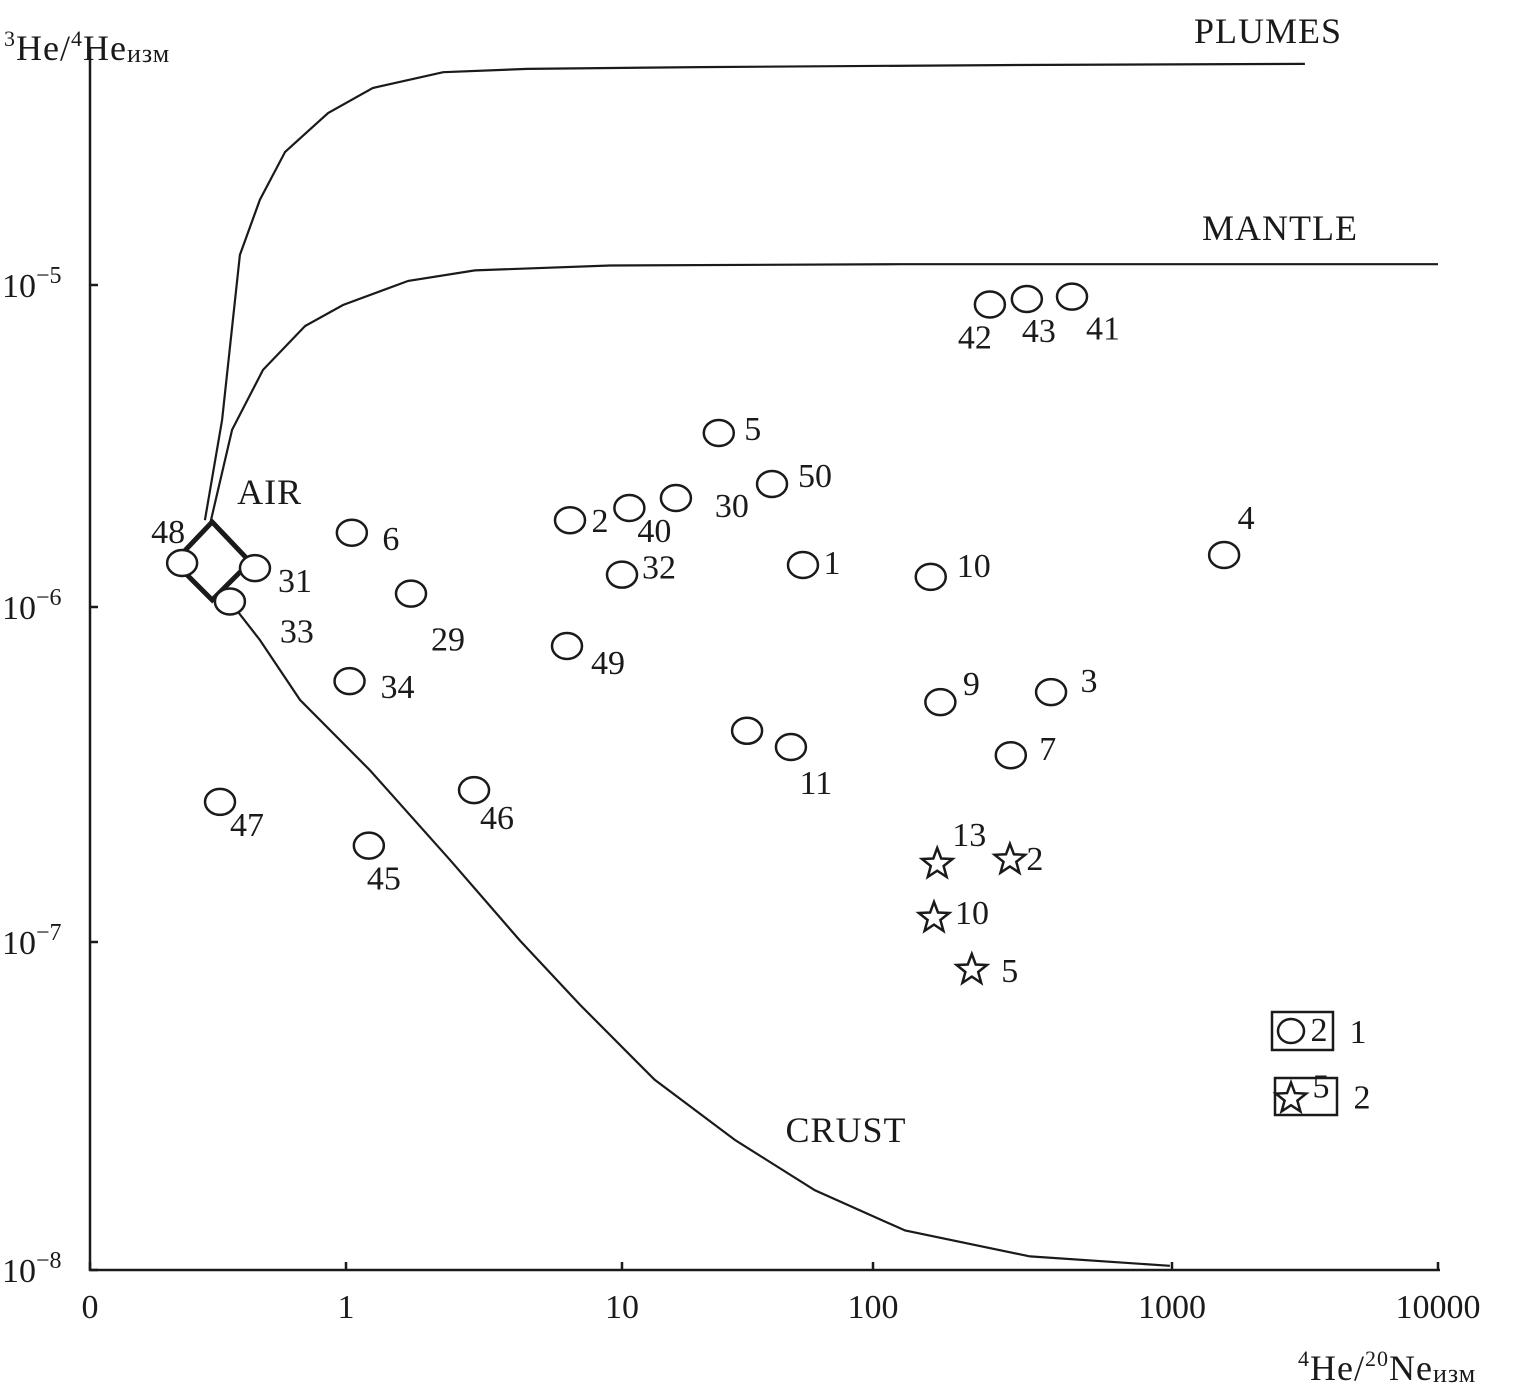  Describe the element at coordinates (168, 532) in the screenshot. I see `point-label: 48` at that location.